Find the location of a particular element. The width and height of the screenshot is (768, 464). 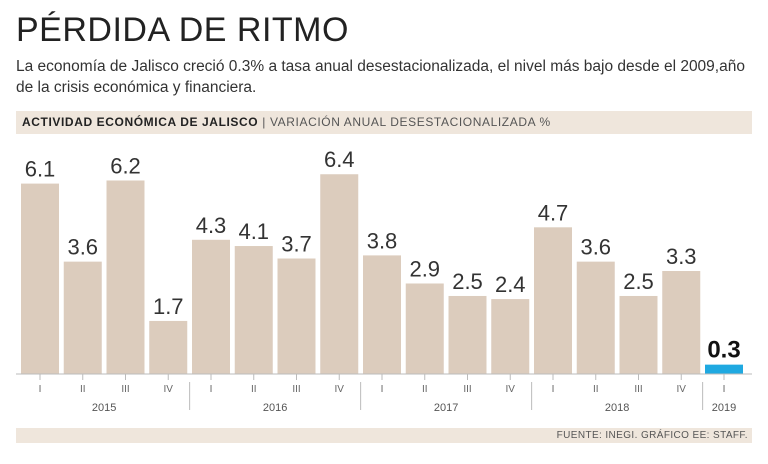

value-label-4: 1.7 is located at coordinates (168, 306).